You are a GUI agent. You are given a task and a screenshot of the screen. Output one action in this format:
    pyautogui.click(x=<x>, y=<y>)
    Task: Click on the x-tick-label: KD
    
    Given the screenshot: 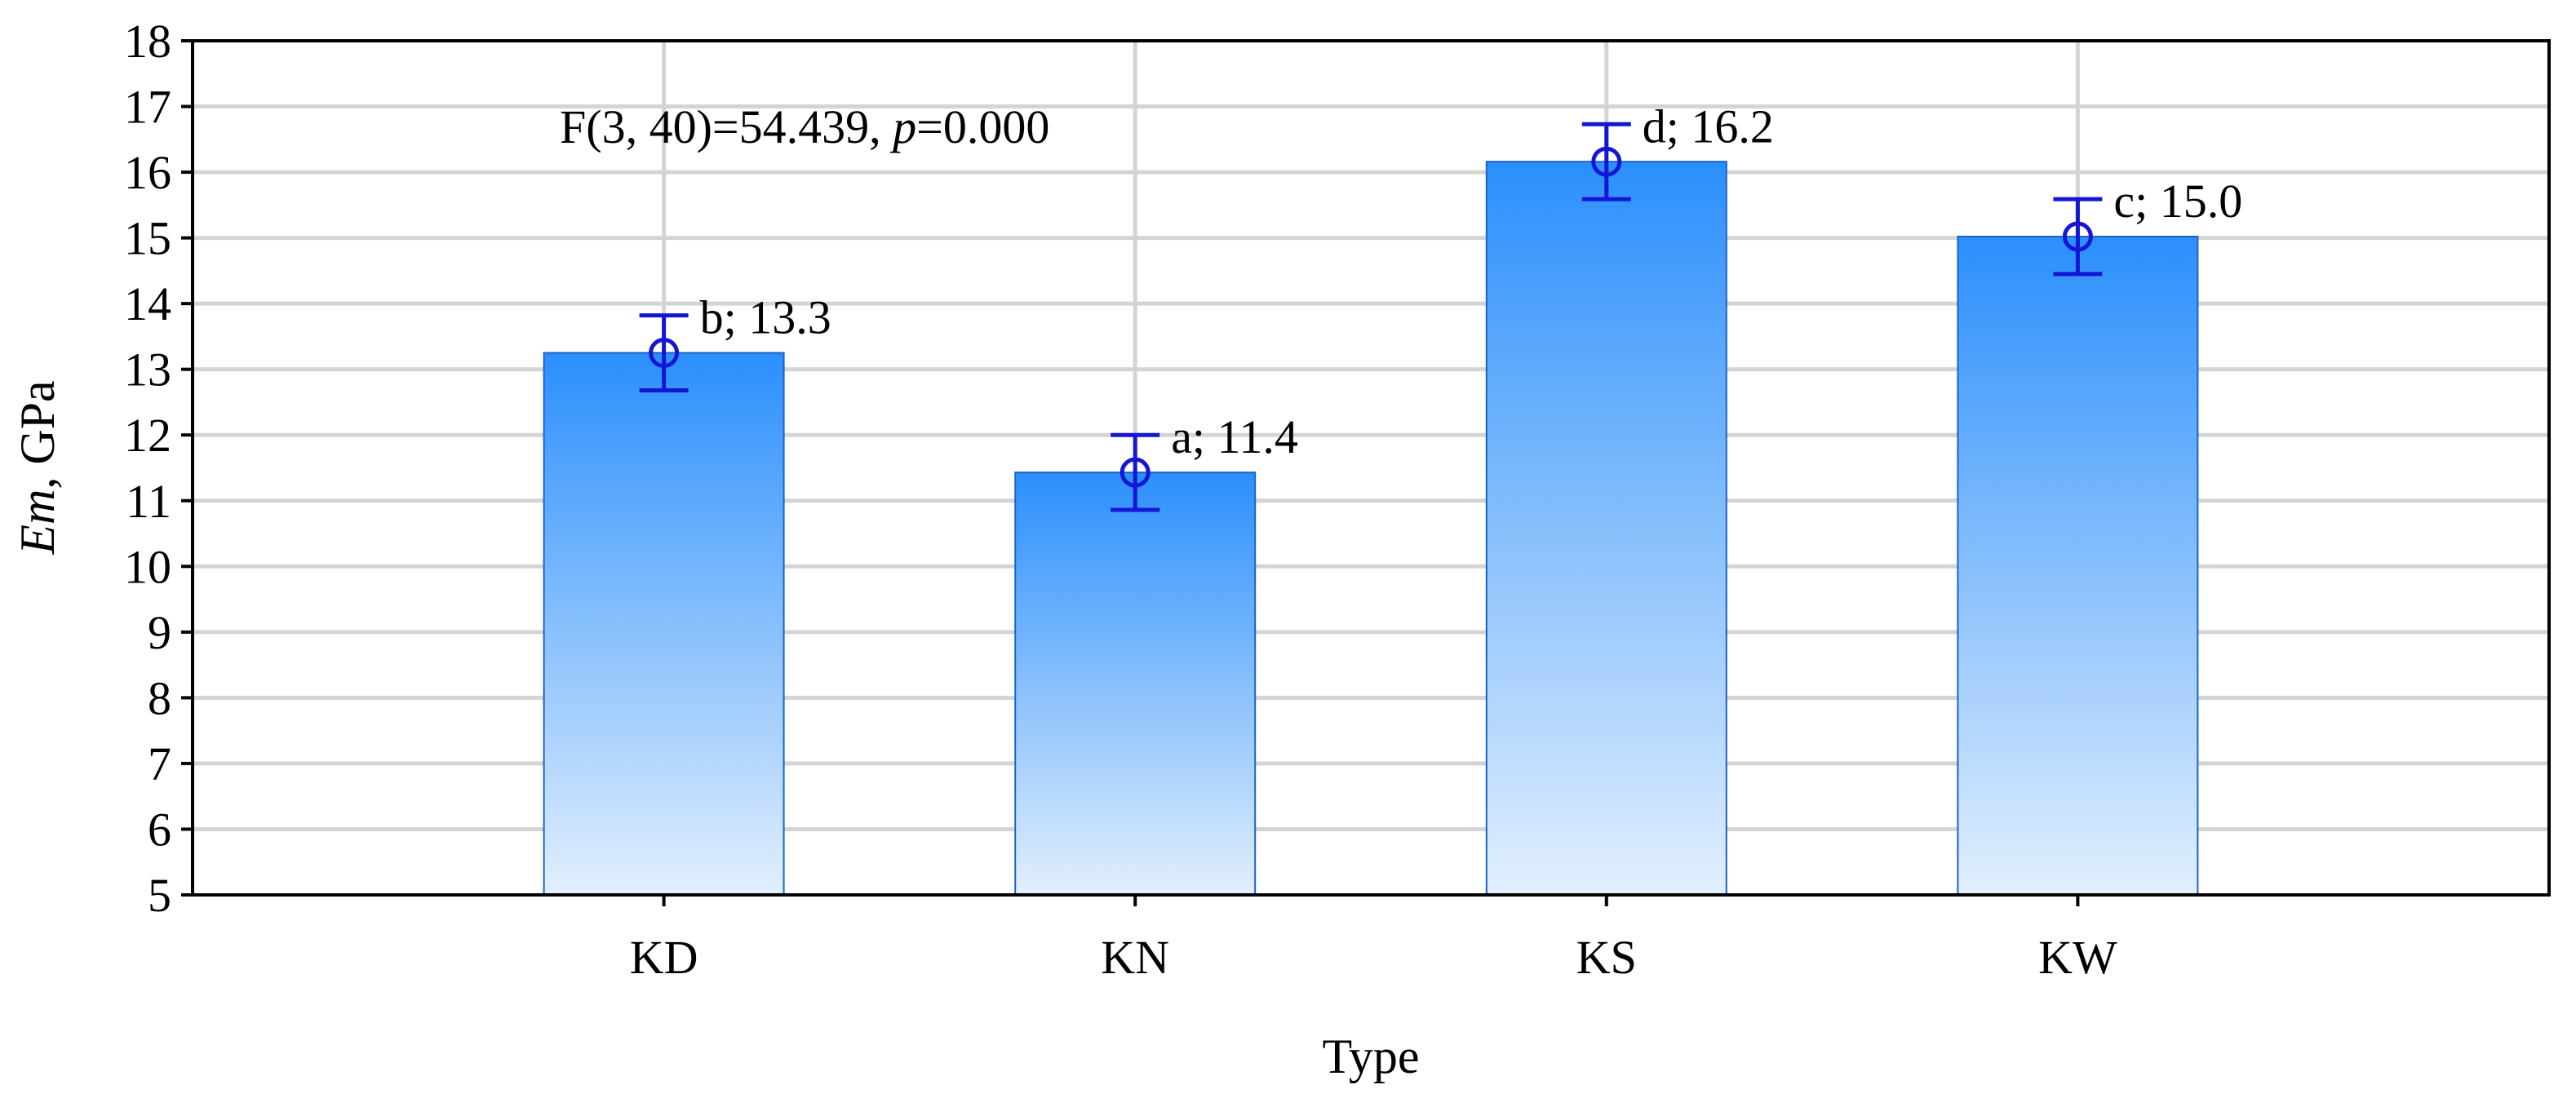 What is the action you would take?
    pyautogui.click(x=664, y=957)
    